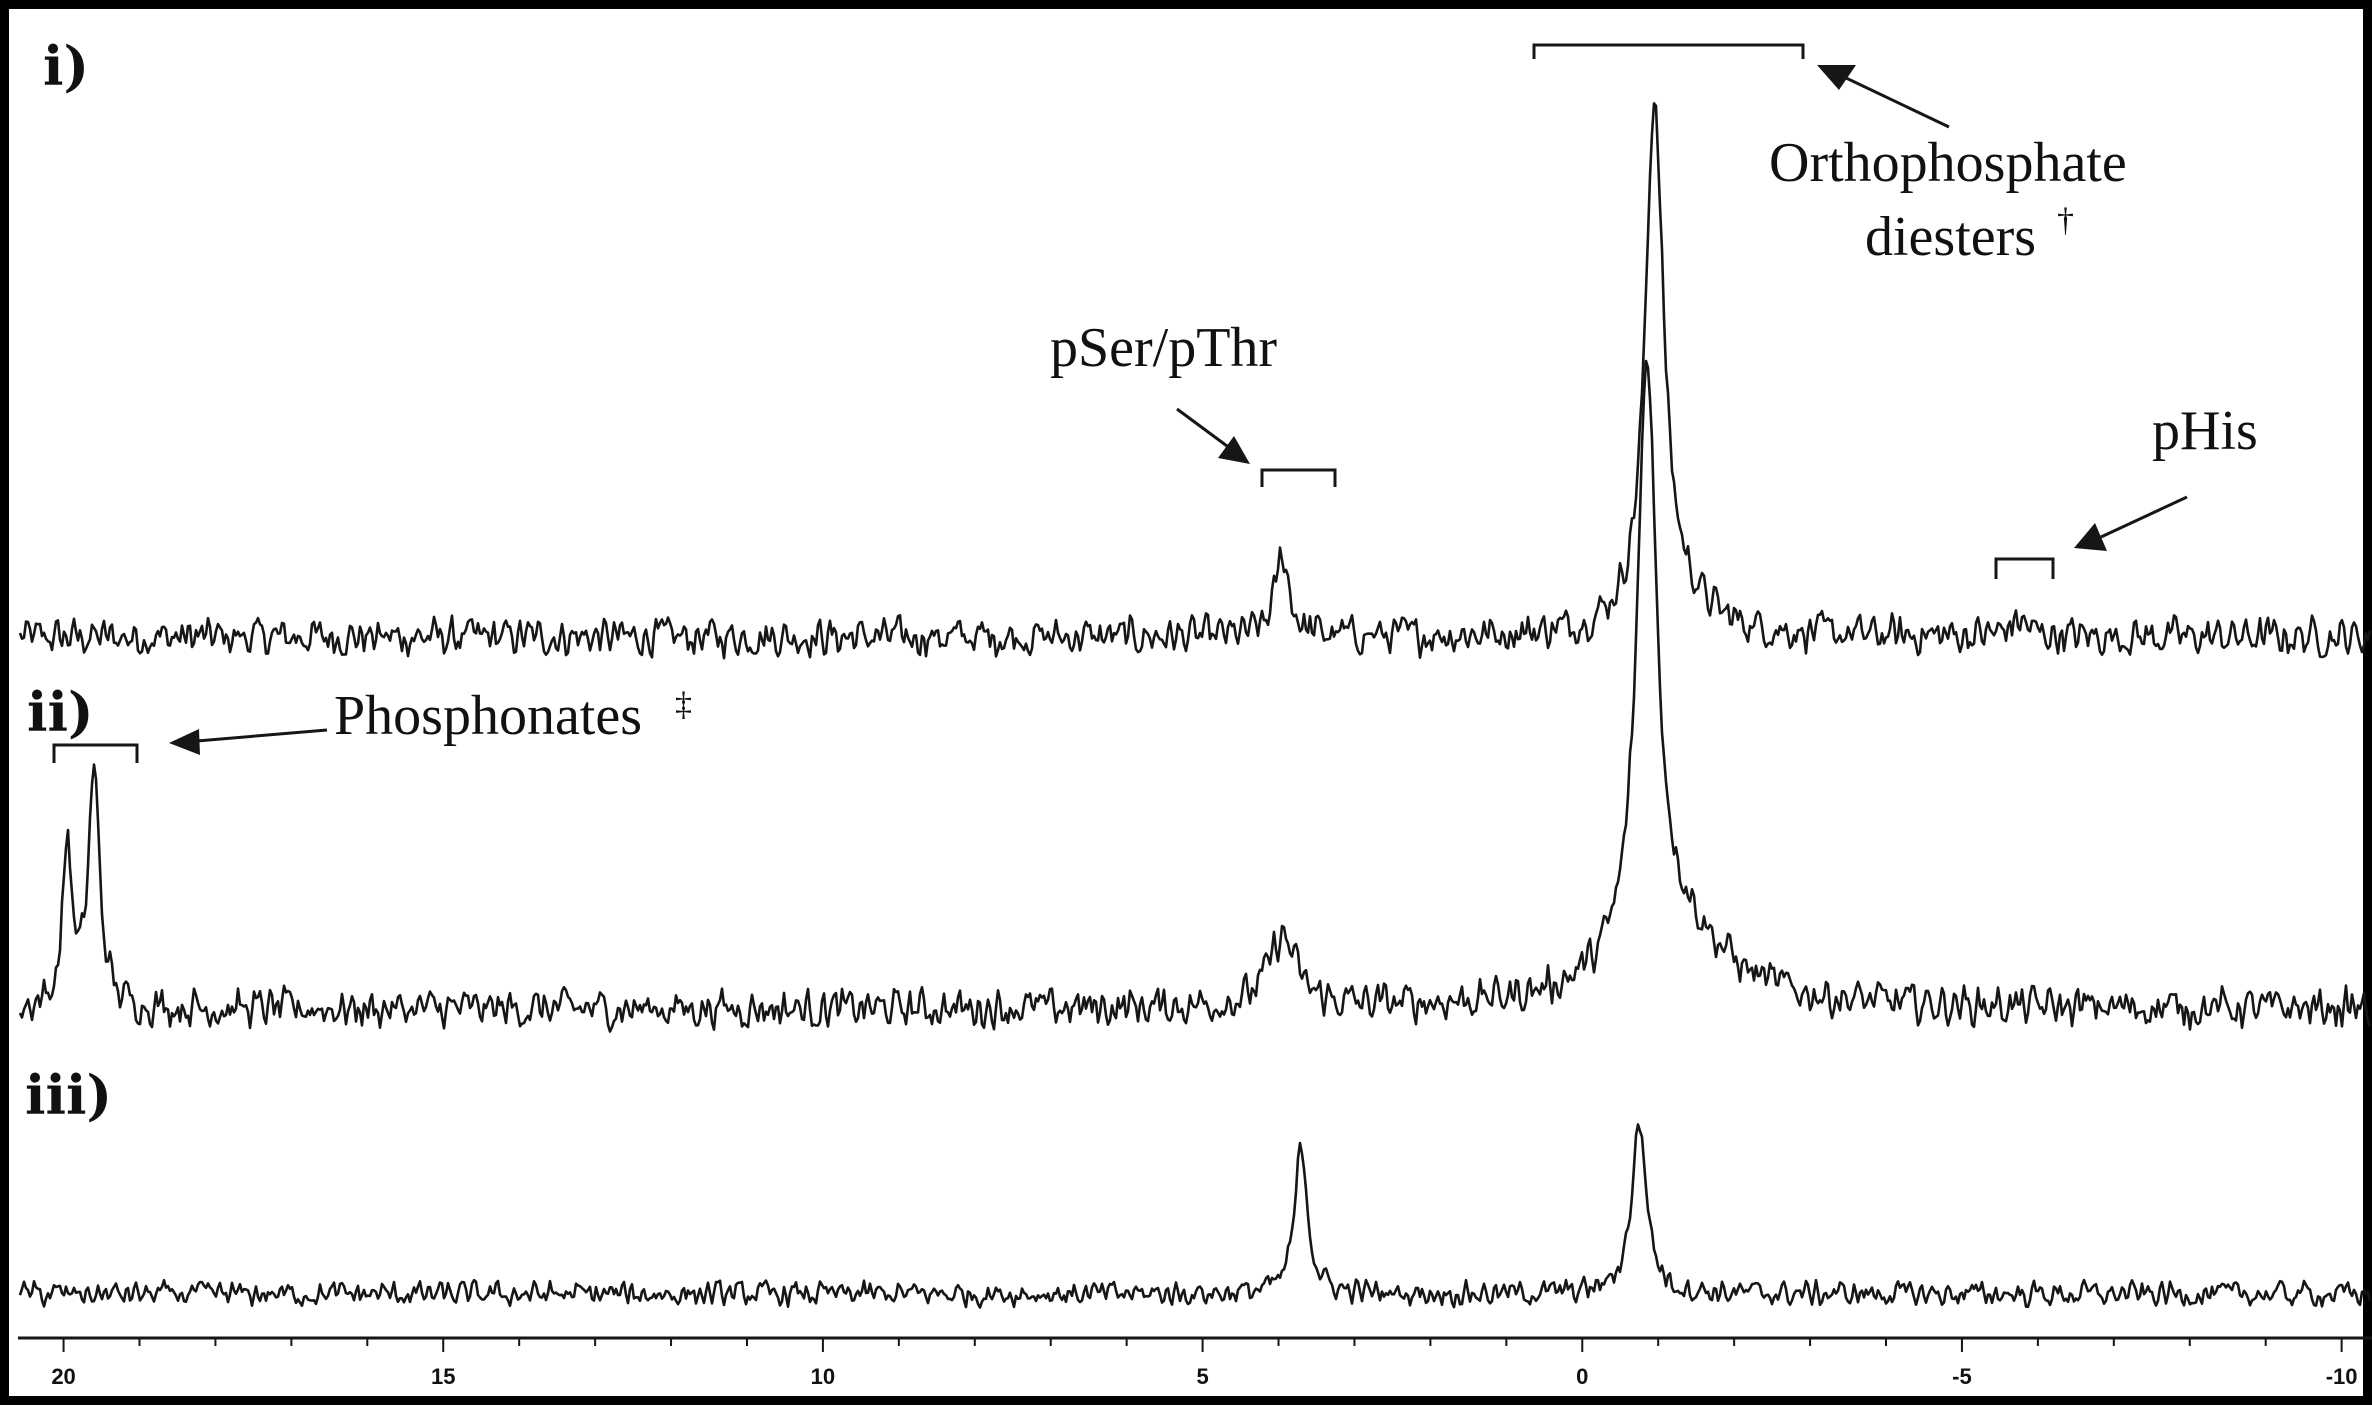 The image size is (2372, 1414). I want to click on x-axis-ticks: 20 15 10 5 0 -5 -10, so click(1204, 1363).